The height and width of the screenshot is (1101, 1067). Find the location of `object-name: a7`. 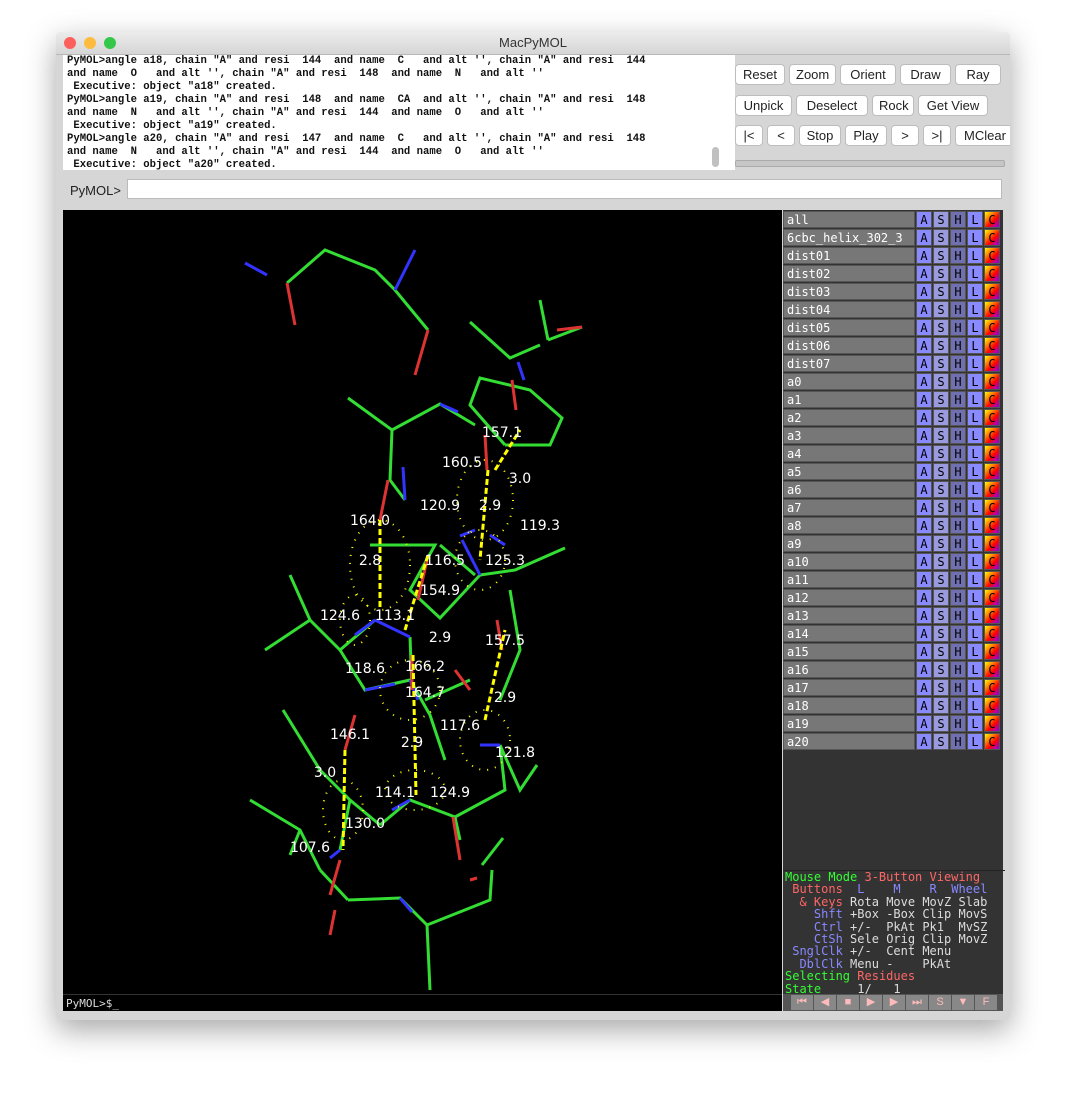

object-name: a7 is located at coordinates (849, 507).